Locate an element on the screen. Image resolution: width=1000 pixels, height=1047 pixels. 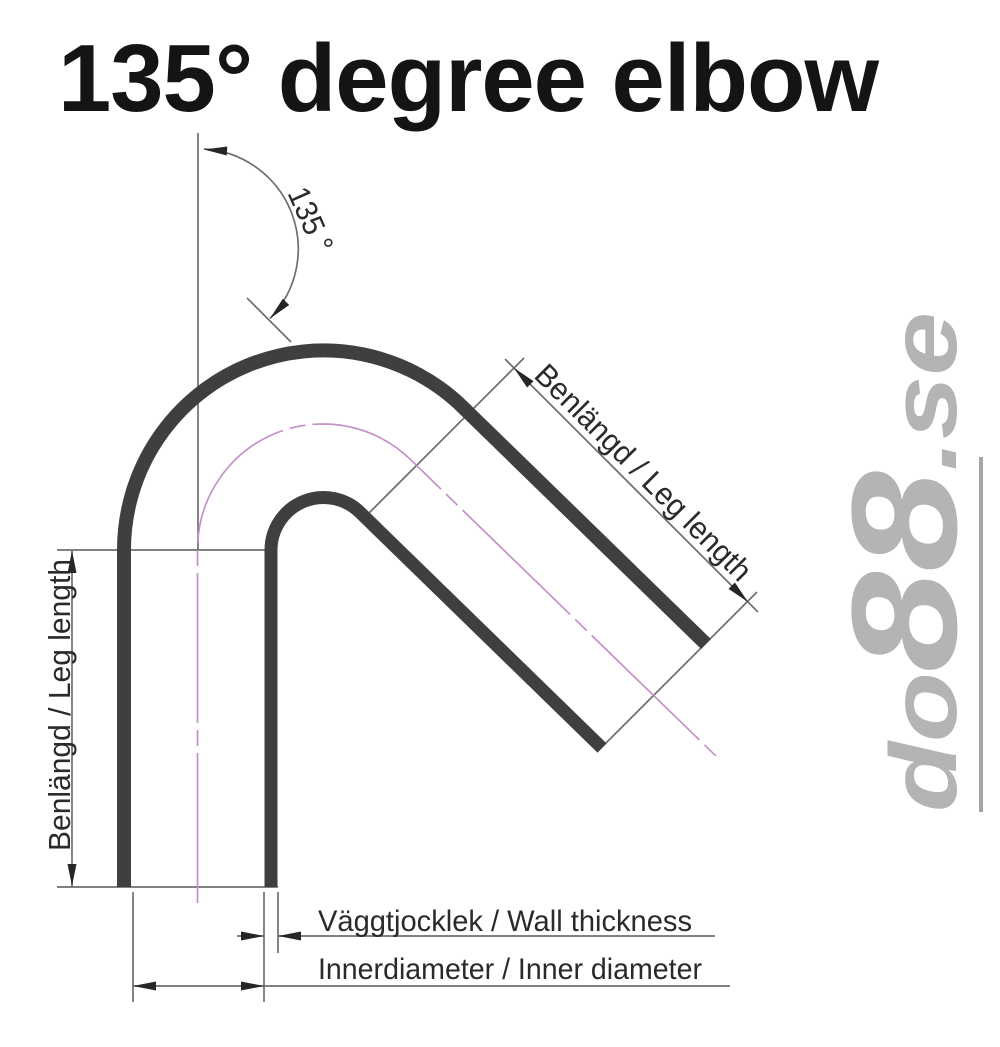
wall-thickness-left-arrow is located at coordinates (252, 936).